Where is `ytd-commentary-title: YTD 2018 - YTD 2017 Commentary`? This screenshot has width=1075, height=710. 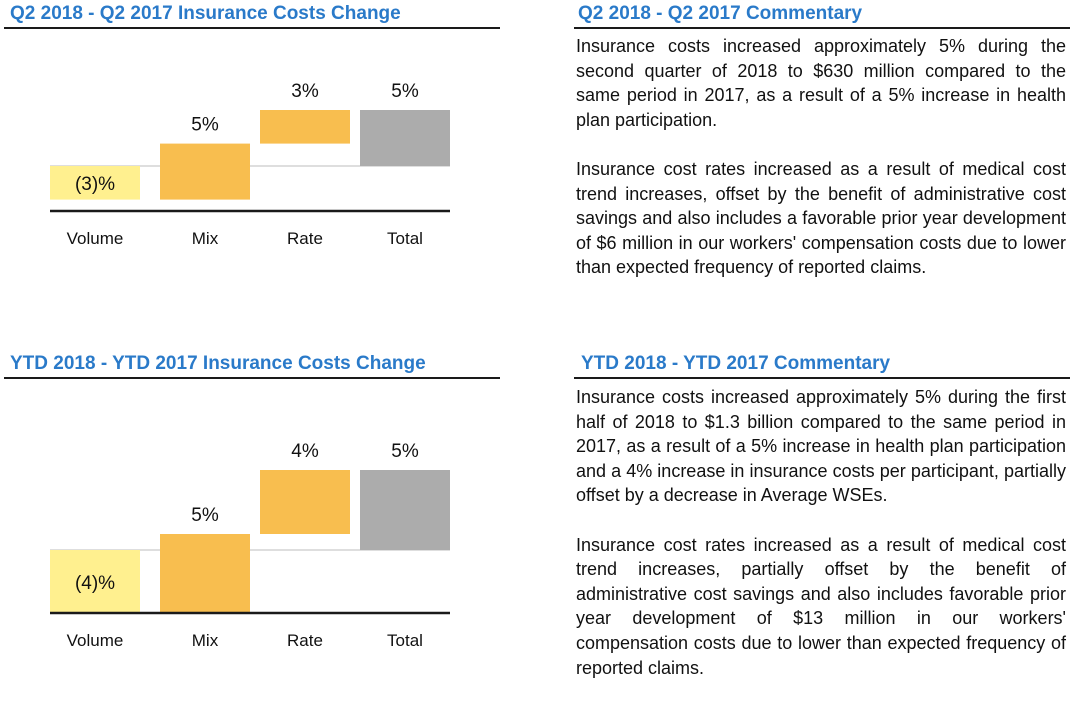
ytd-commentary-title: YTD 2018 - YTD 2017 Commentary is located at coordinates (736, 363).